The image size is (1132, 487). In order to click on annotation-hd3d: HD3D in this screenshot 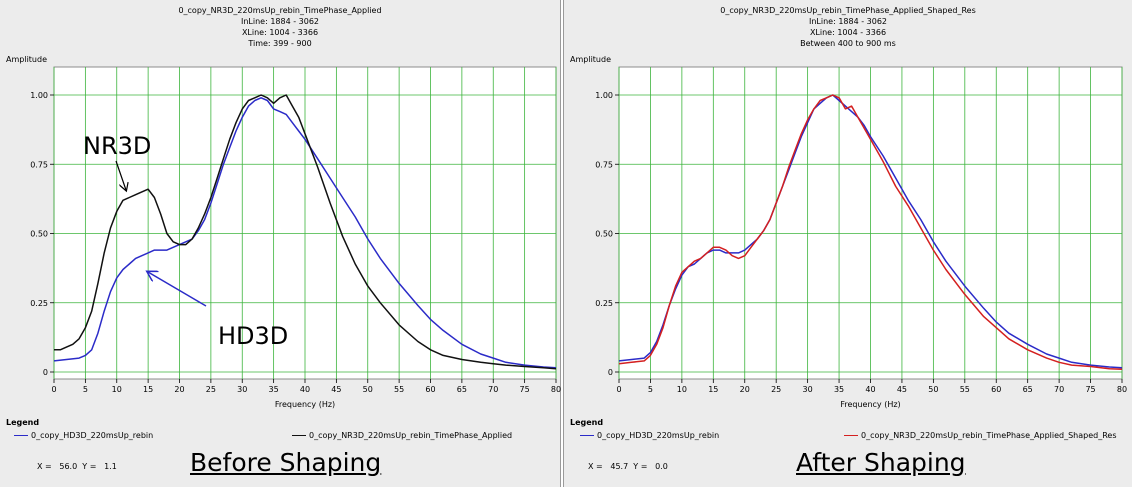, I will do `click(253, 336)`.